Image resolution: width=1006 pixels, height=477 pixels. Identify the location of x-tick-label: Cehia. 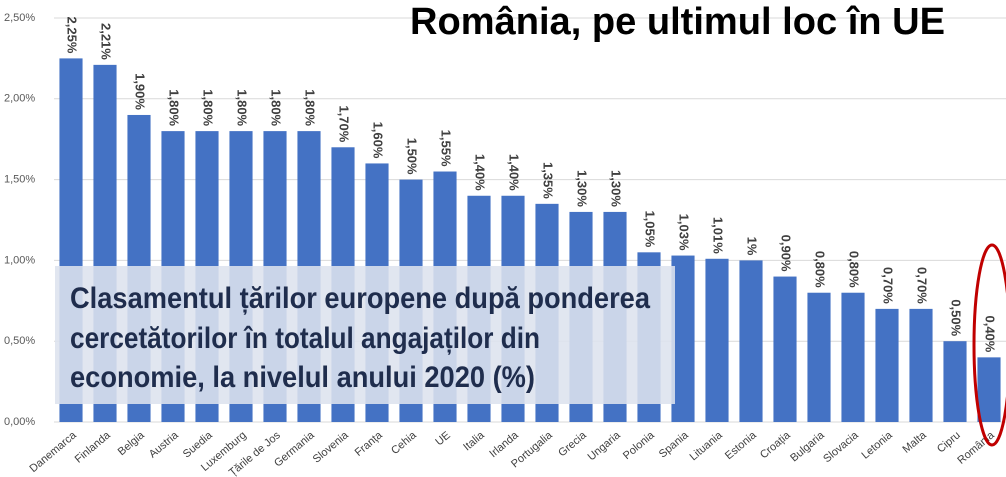
(404, 443).